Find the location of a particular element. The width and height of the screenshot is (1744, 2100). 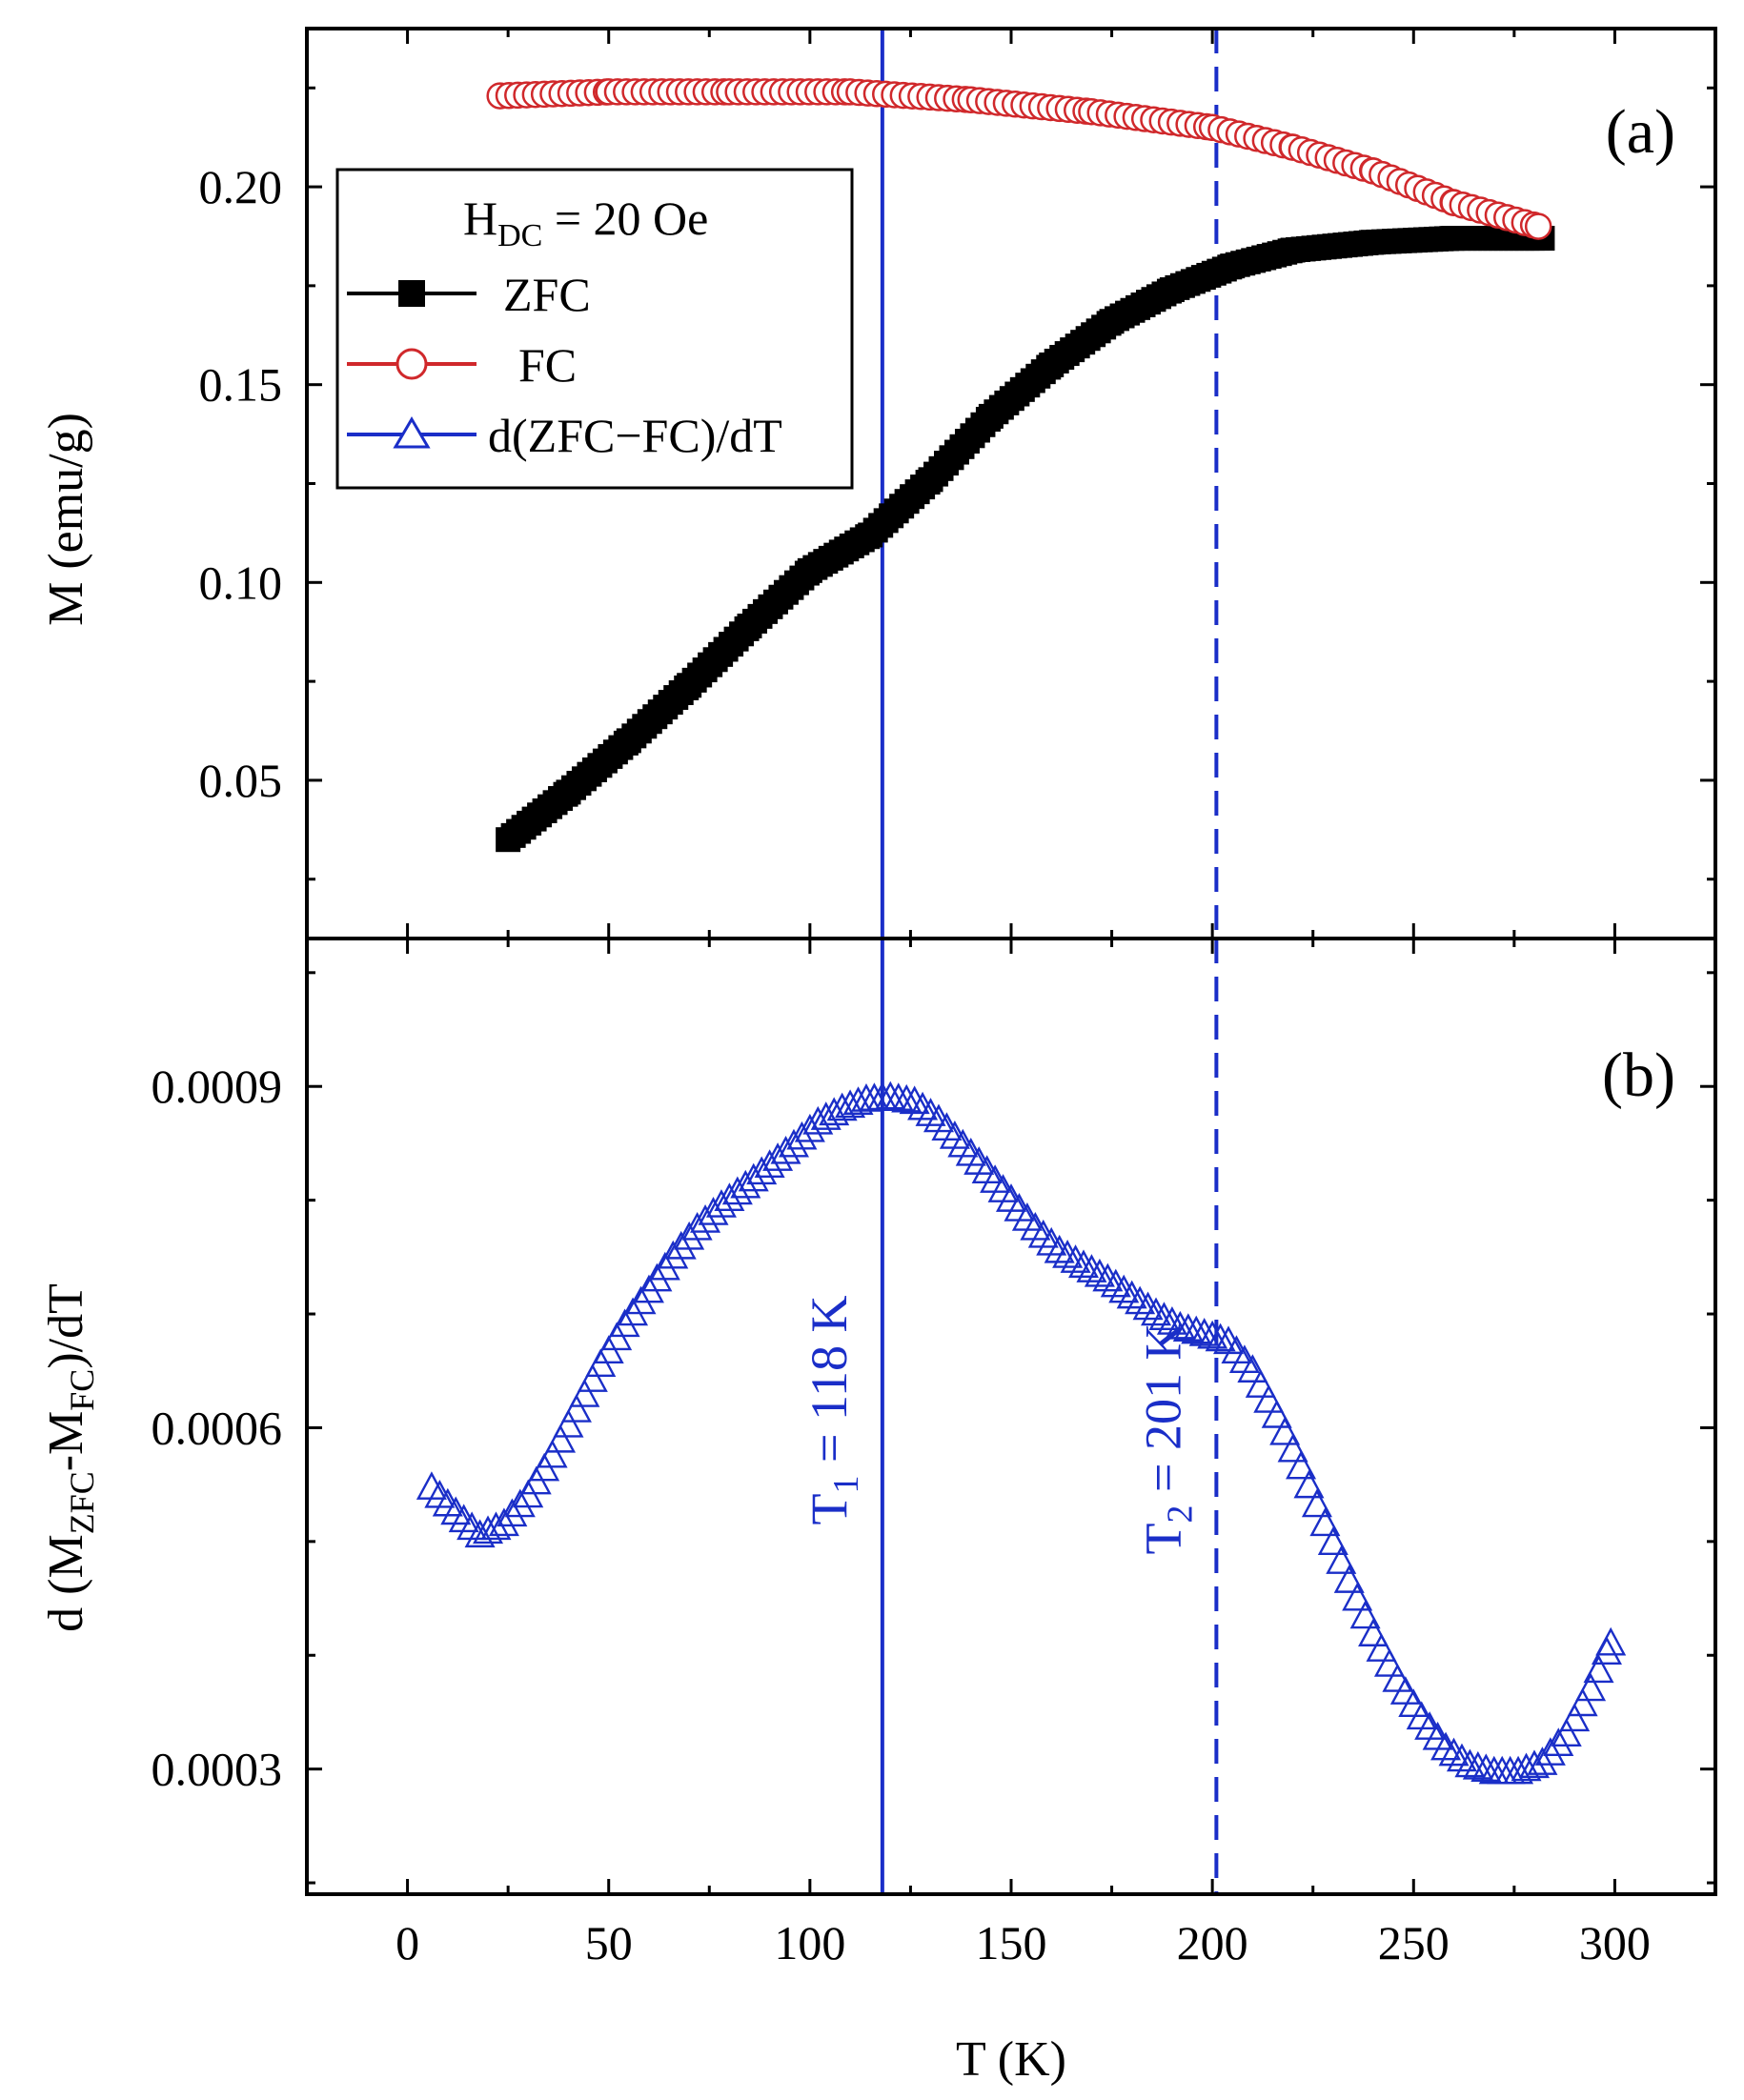

x-tick-label: 100 is located at coordinates (809, 1942).